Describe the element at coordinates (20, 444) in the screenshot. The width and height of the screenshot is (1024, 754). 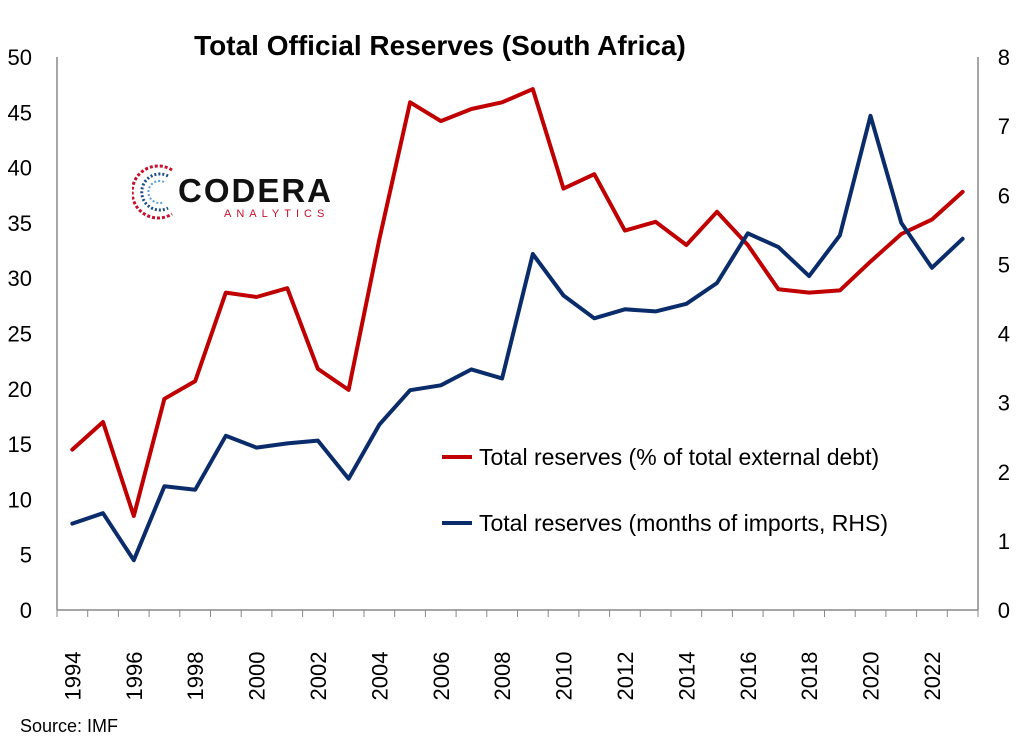
I see `y-left-tick-label: 15` at that location.